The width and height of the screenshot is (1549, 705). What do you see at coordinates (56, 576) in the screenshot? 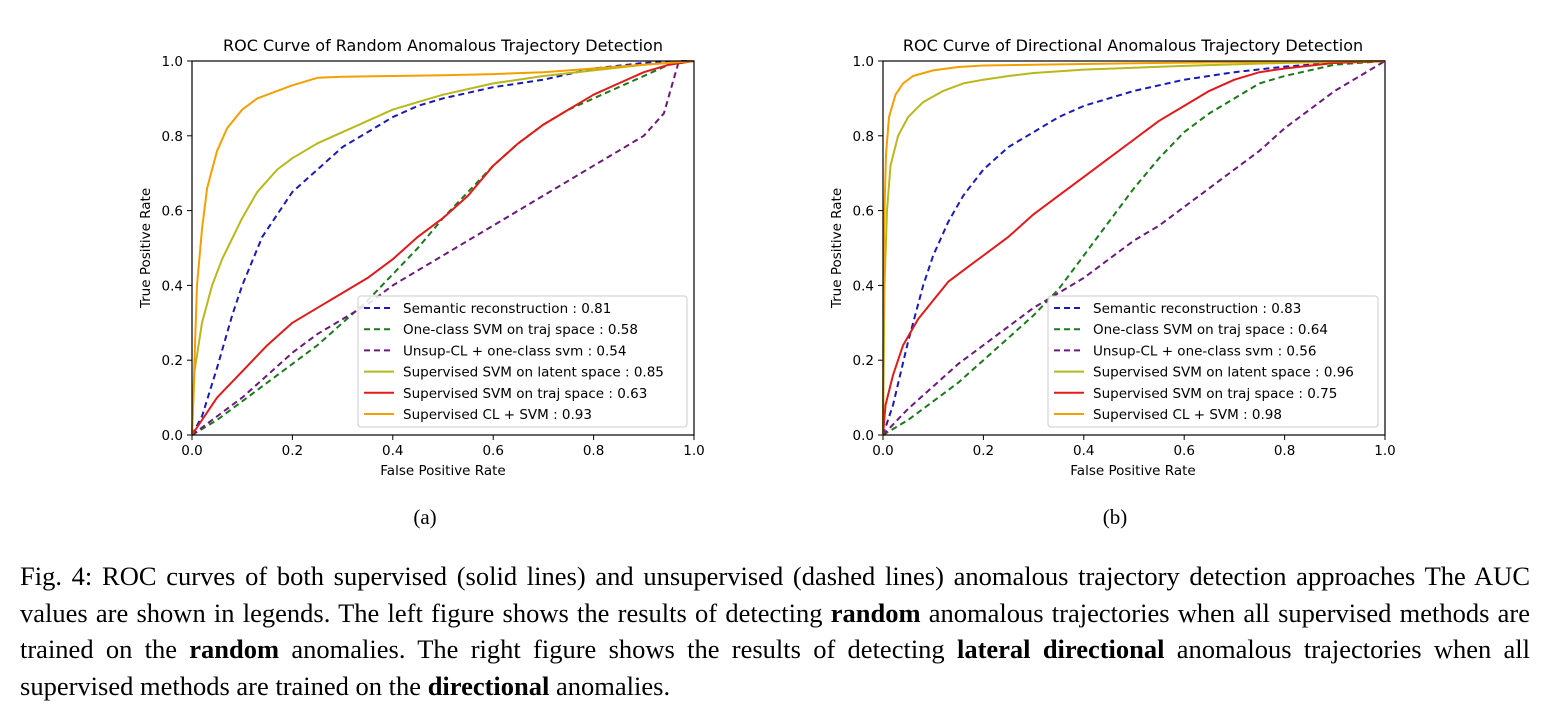
I see `caption-prefix: Fig. 4:` at bounding box center [56, 576].